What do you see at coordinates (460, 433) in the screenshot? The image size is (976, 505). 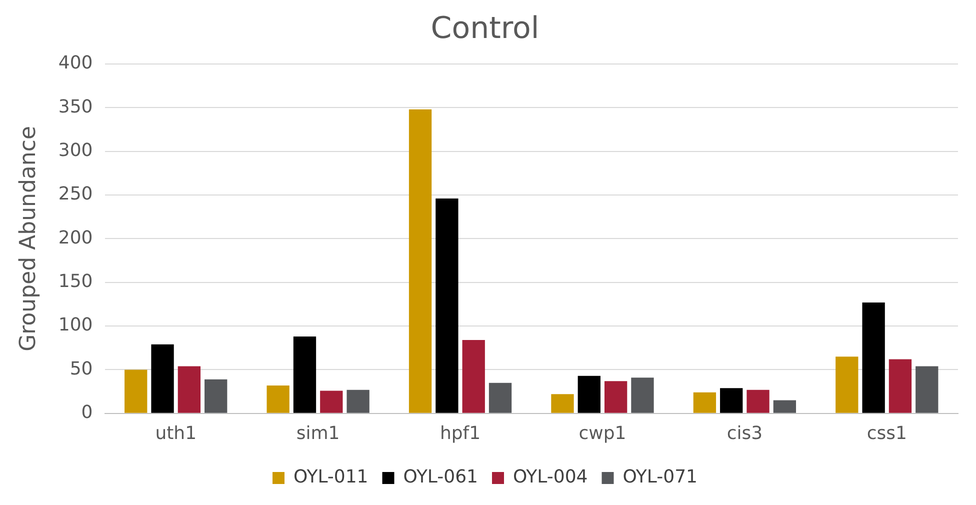 I see `x-tick-label: hpf1` at bounding box center [460, 433].